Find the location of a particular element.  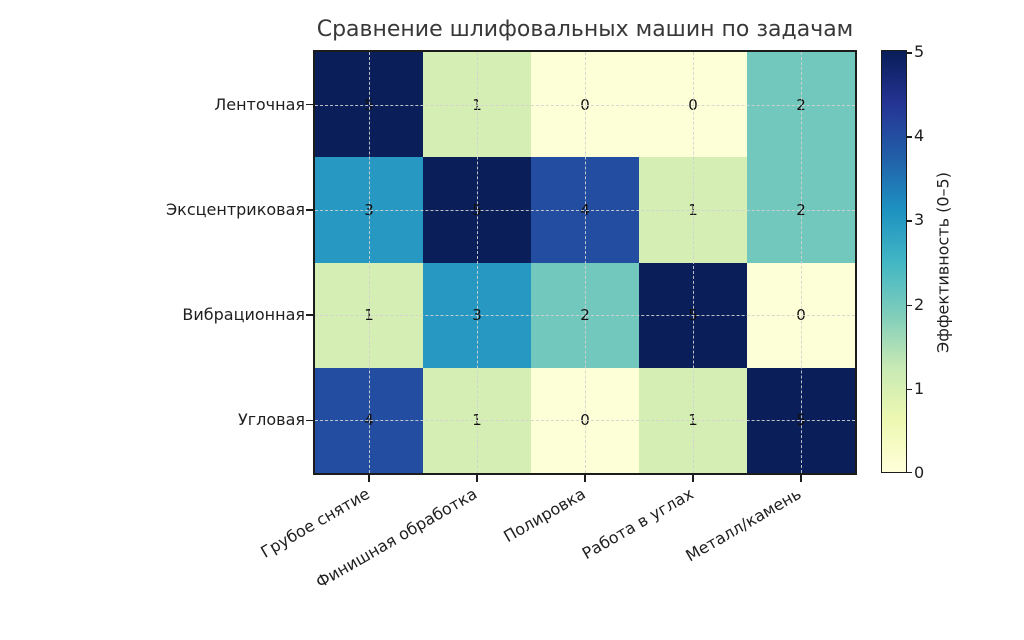

colorbar-axis-label: Эффективность (0–5) is located at coordinates (943, 262).